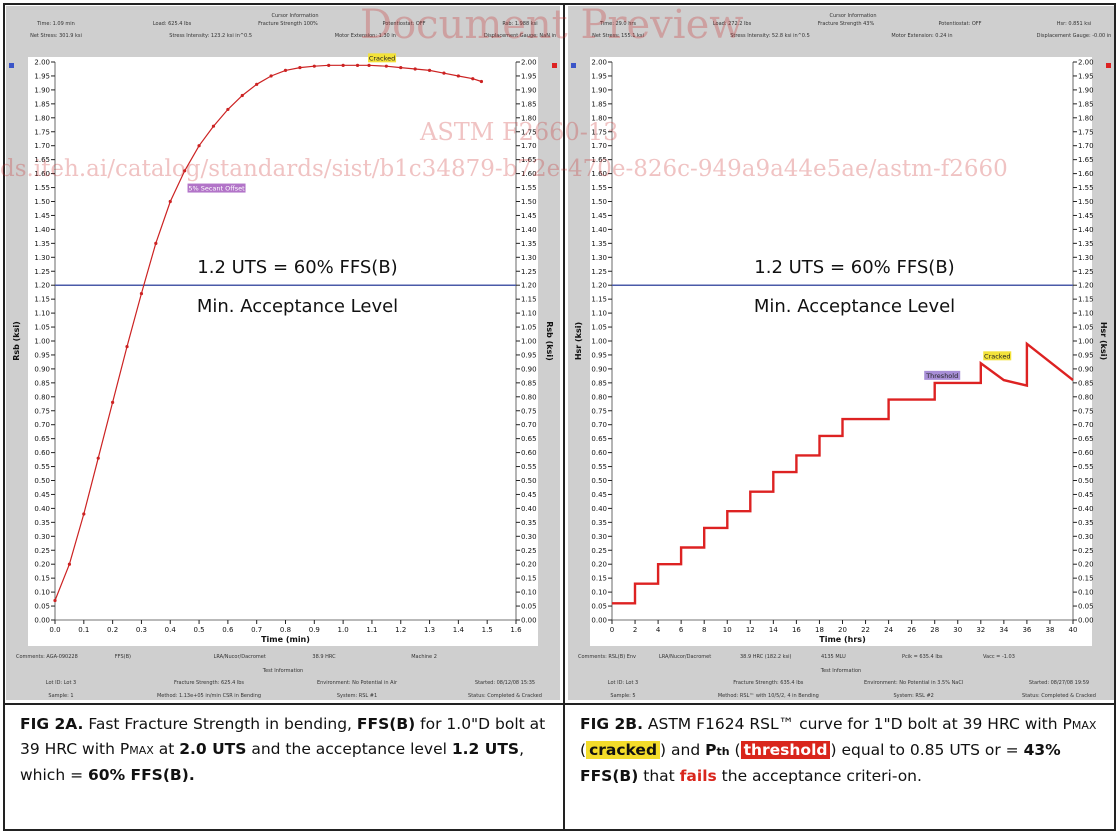 The image size is (1120, 834). I want to click on y-tick-label-left: 0.35, so click(42, 523).